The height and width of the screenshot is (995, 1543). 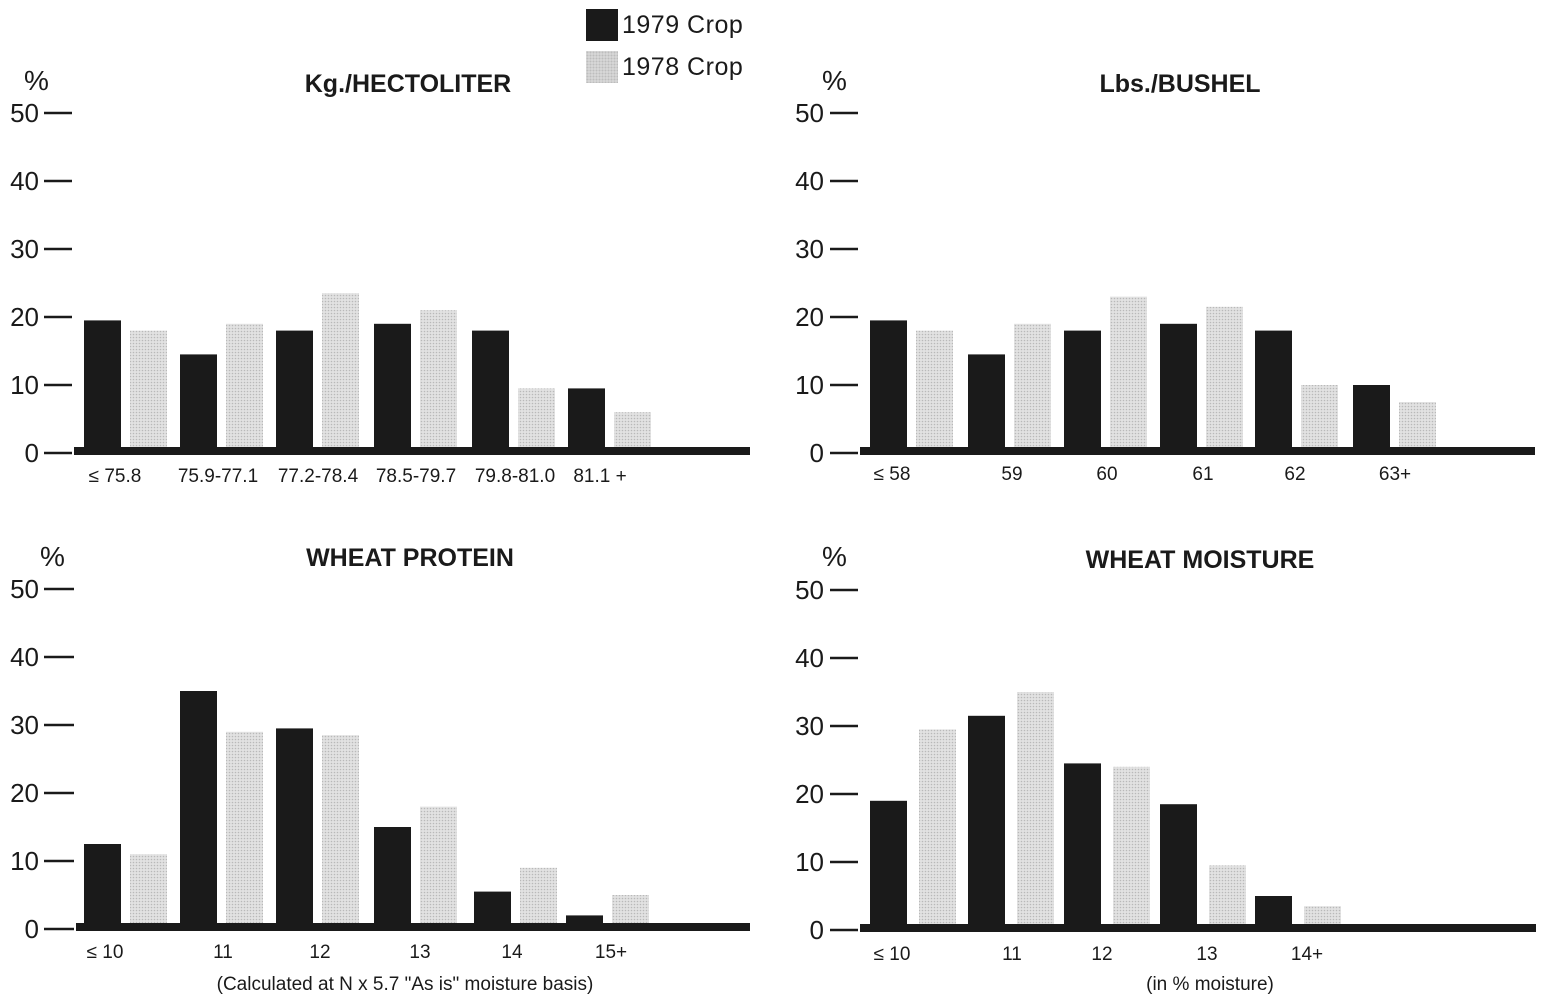 I want to click on chart4-category-label-2: 11, so click(x=1012, y=954).